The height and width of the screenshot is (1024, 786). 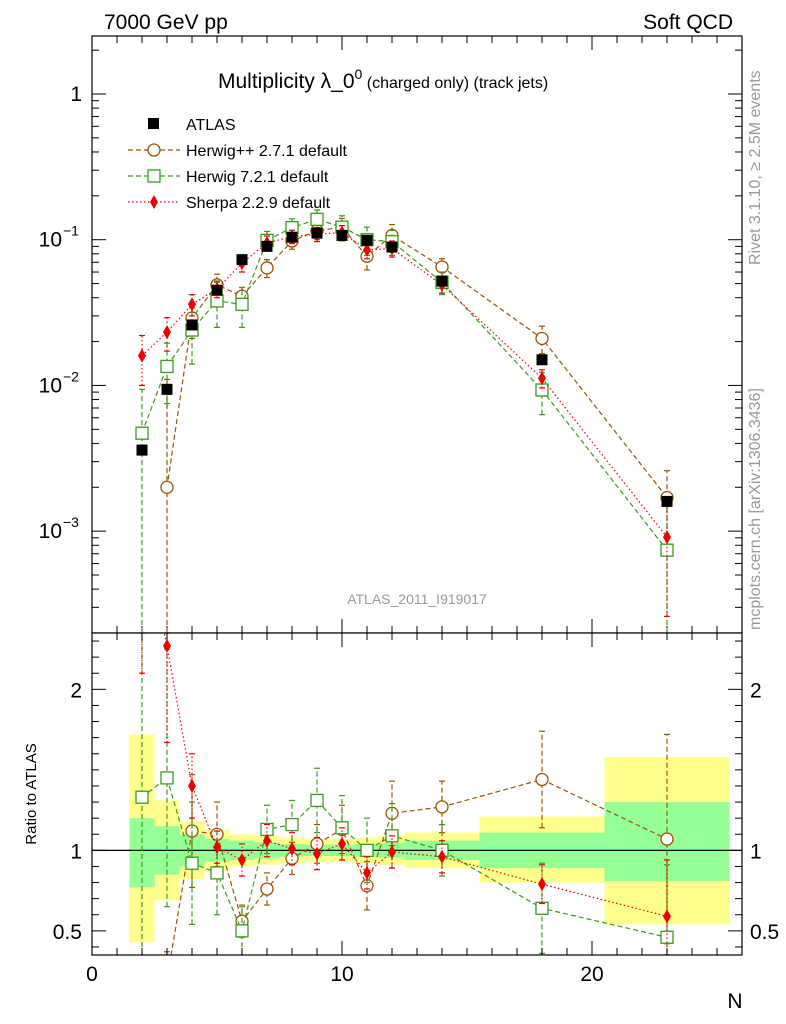 What do you see at coordinates (764, 932) in the screenshot?
I see `ratio-y-tick-label-right: 0.5` at bounding box center [764, 932].